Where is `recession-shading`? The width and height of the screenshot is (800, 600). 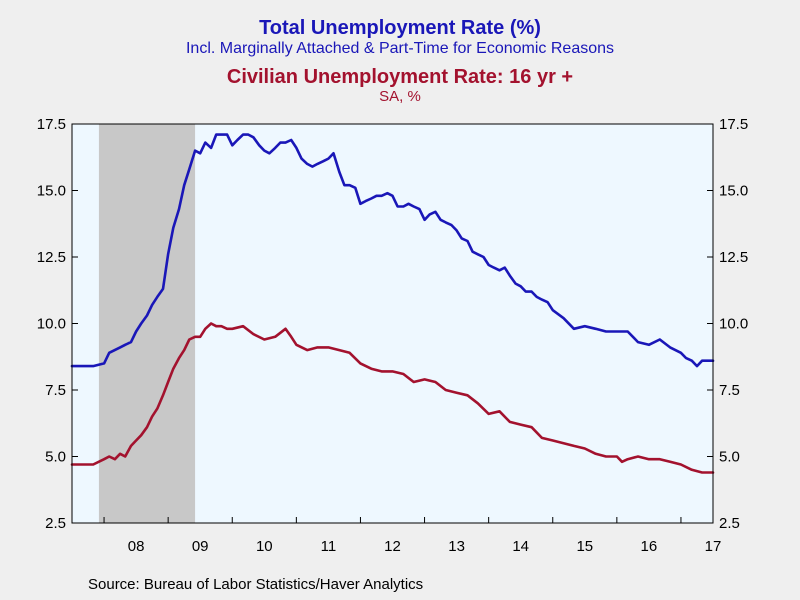 recession-shading is located at coordinates (147, 323).